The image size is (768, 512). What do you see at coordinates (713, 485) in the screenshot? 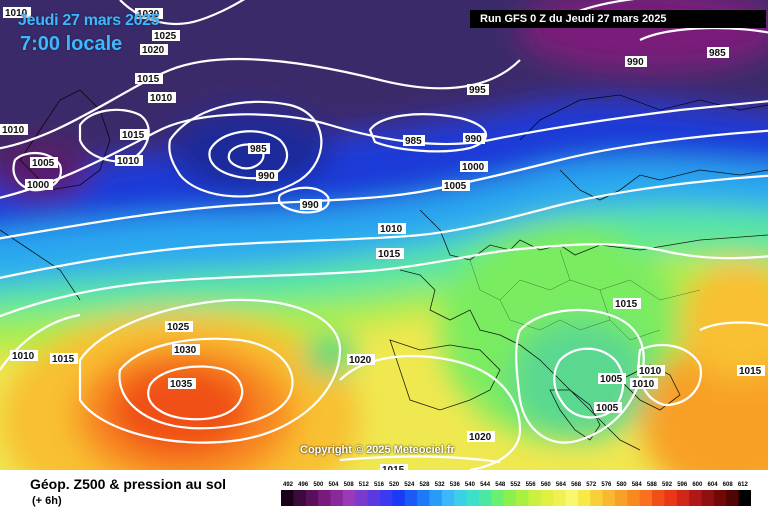
I see `legend-tick: 604` at bounding box center [713, 485].